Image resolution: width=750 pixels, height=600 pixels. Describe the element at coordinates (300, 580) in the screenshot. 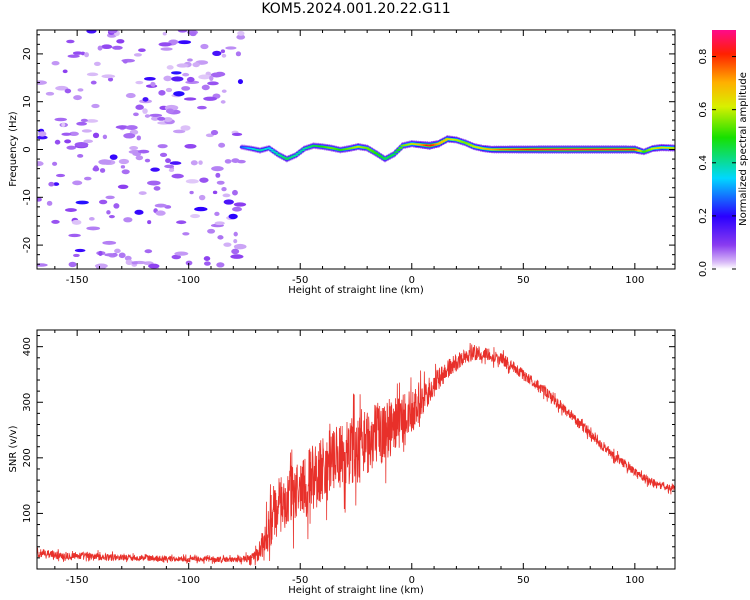

I see `x-tick-label: -50` at that location.